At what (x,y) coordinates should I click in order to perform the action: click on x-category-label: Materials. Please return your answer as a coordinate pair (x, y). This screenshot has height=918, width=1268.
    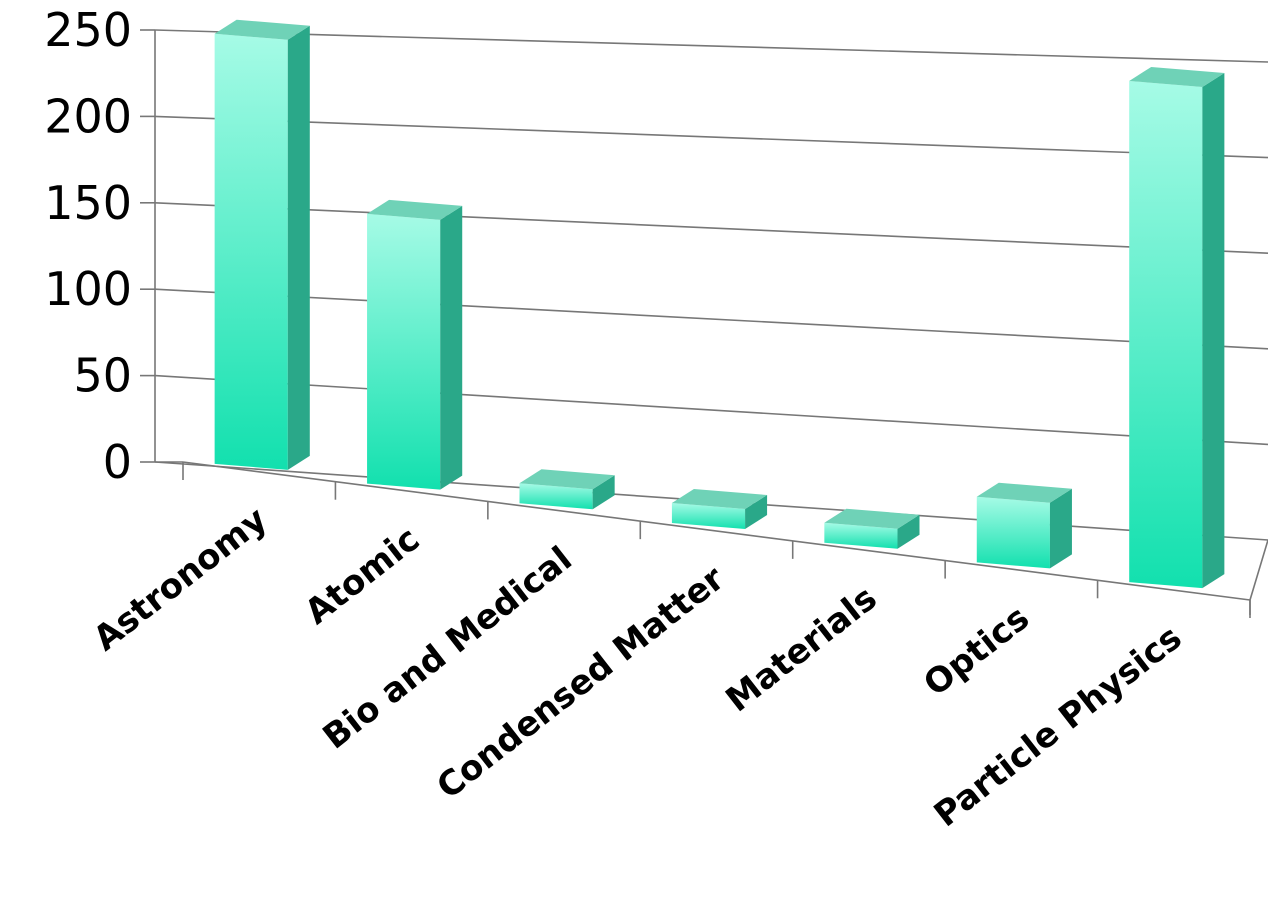
    Looking at the image, I should click on (802, 649).